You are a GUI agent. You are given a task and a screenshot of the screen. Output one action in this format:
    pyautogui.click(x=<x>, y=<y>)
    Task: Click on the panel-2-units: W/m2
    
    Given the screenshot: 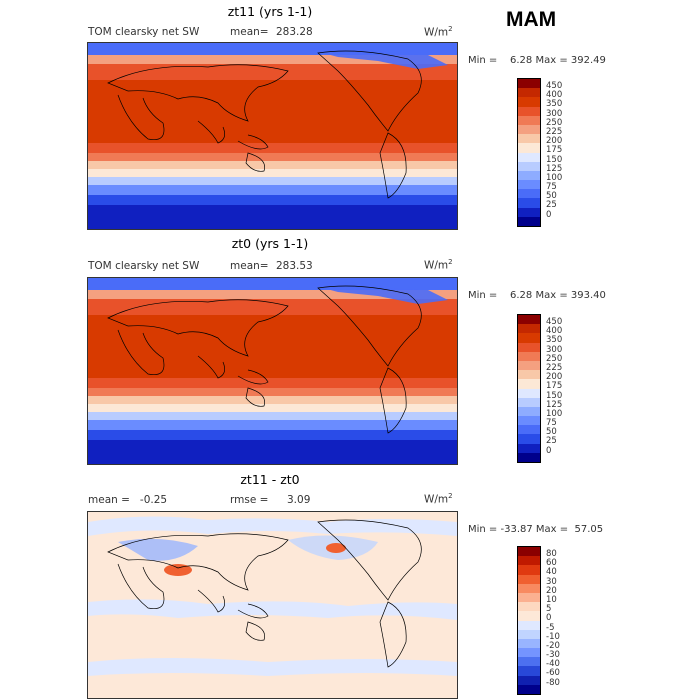 What is the action you would take?
    pyautogui.click(x=438, y=265)
    